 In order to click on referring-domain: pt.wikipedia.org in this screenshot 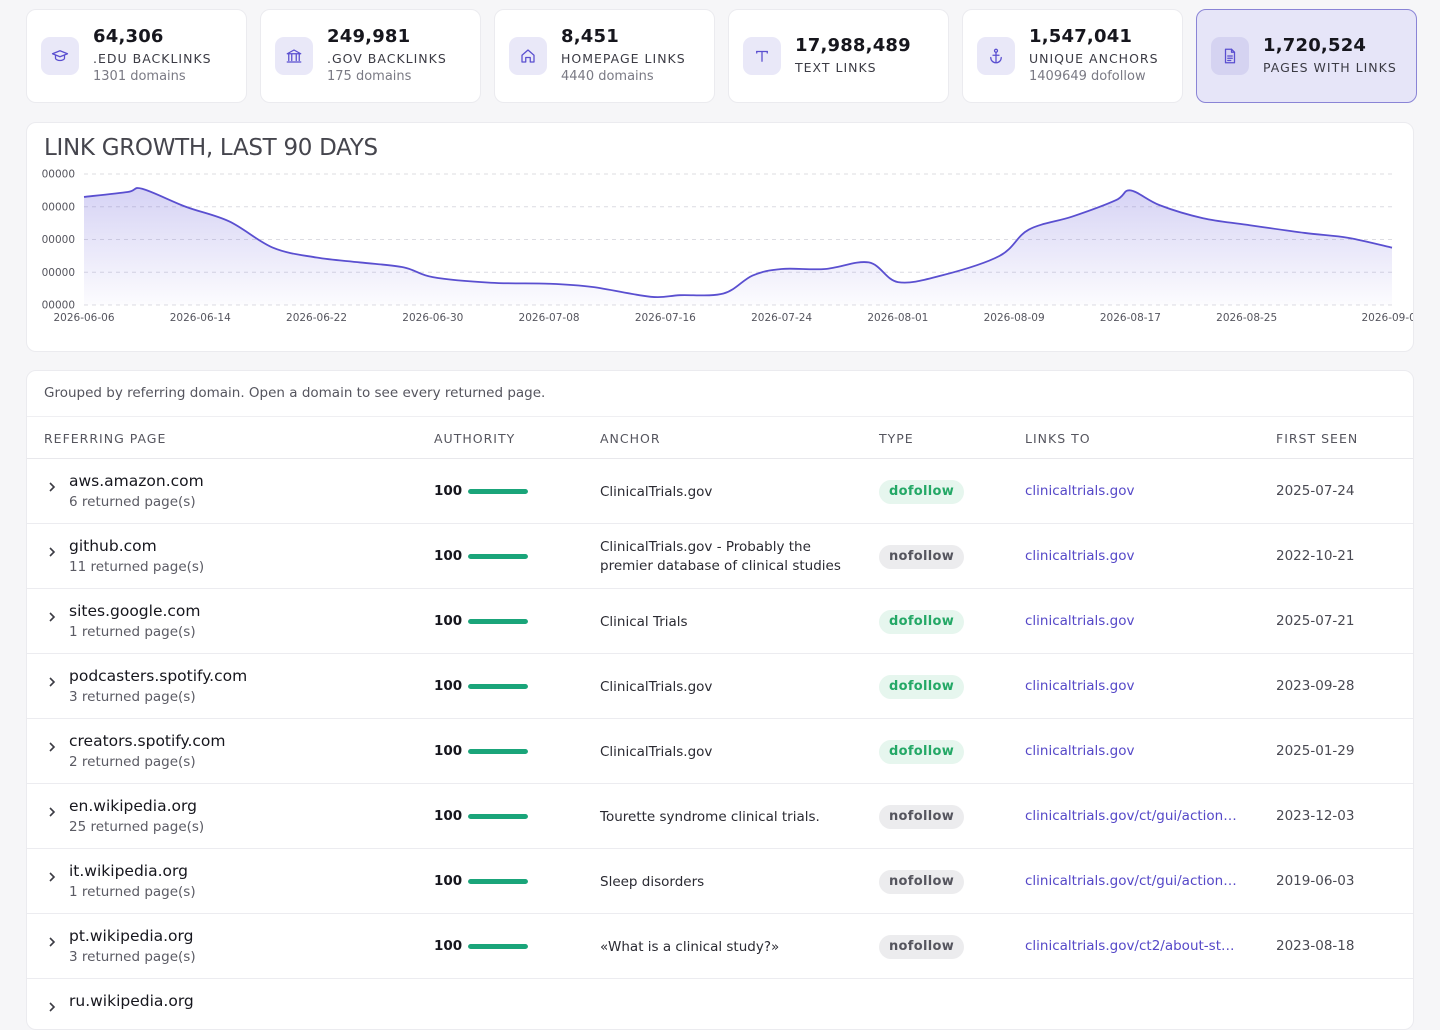, I will do `click(131, 936)`.